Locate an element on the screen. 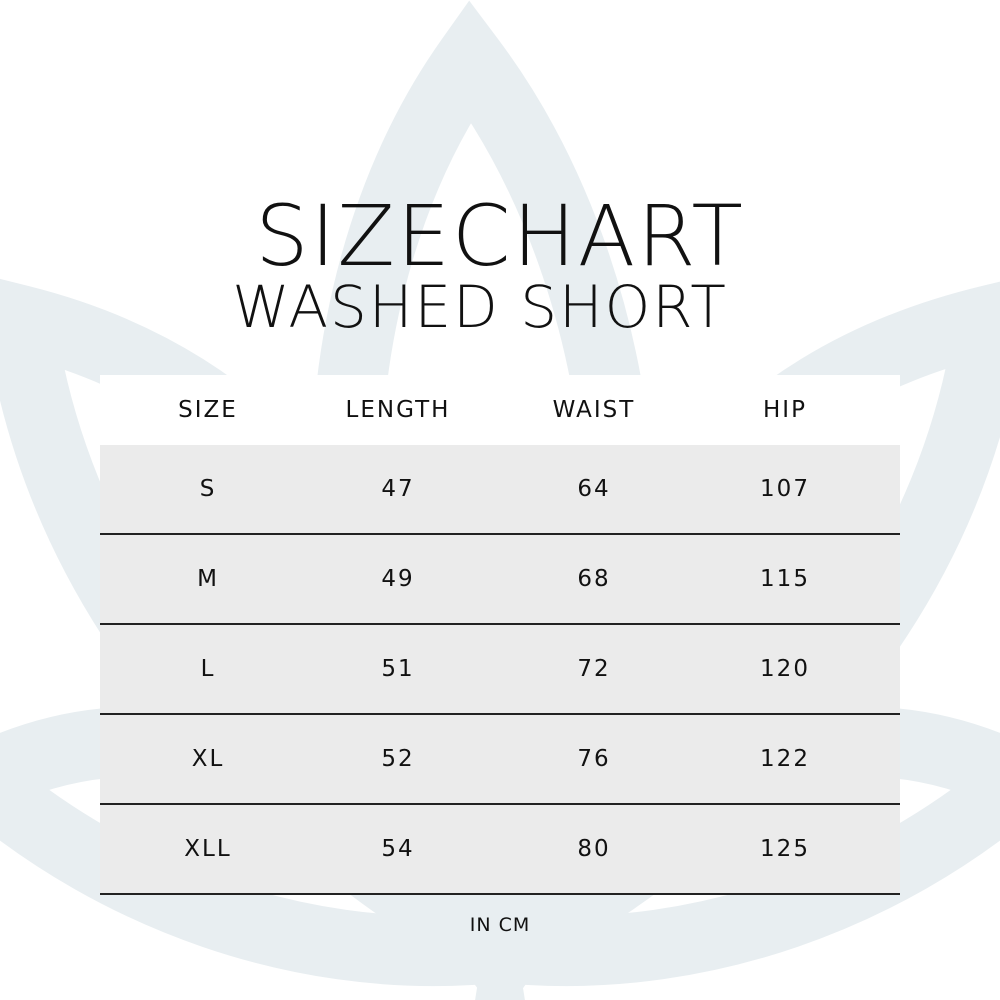 Image resolution: width=1000 pixels, height=1000 pixels. cell-hip: 125 is located at coordinates (785, 849).